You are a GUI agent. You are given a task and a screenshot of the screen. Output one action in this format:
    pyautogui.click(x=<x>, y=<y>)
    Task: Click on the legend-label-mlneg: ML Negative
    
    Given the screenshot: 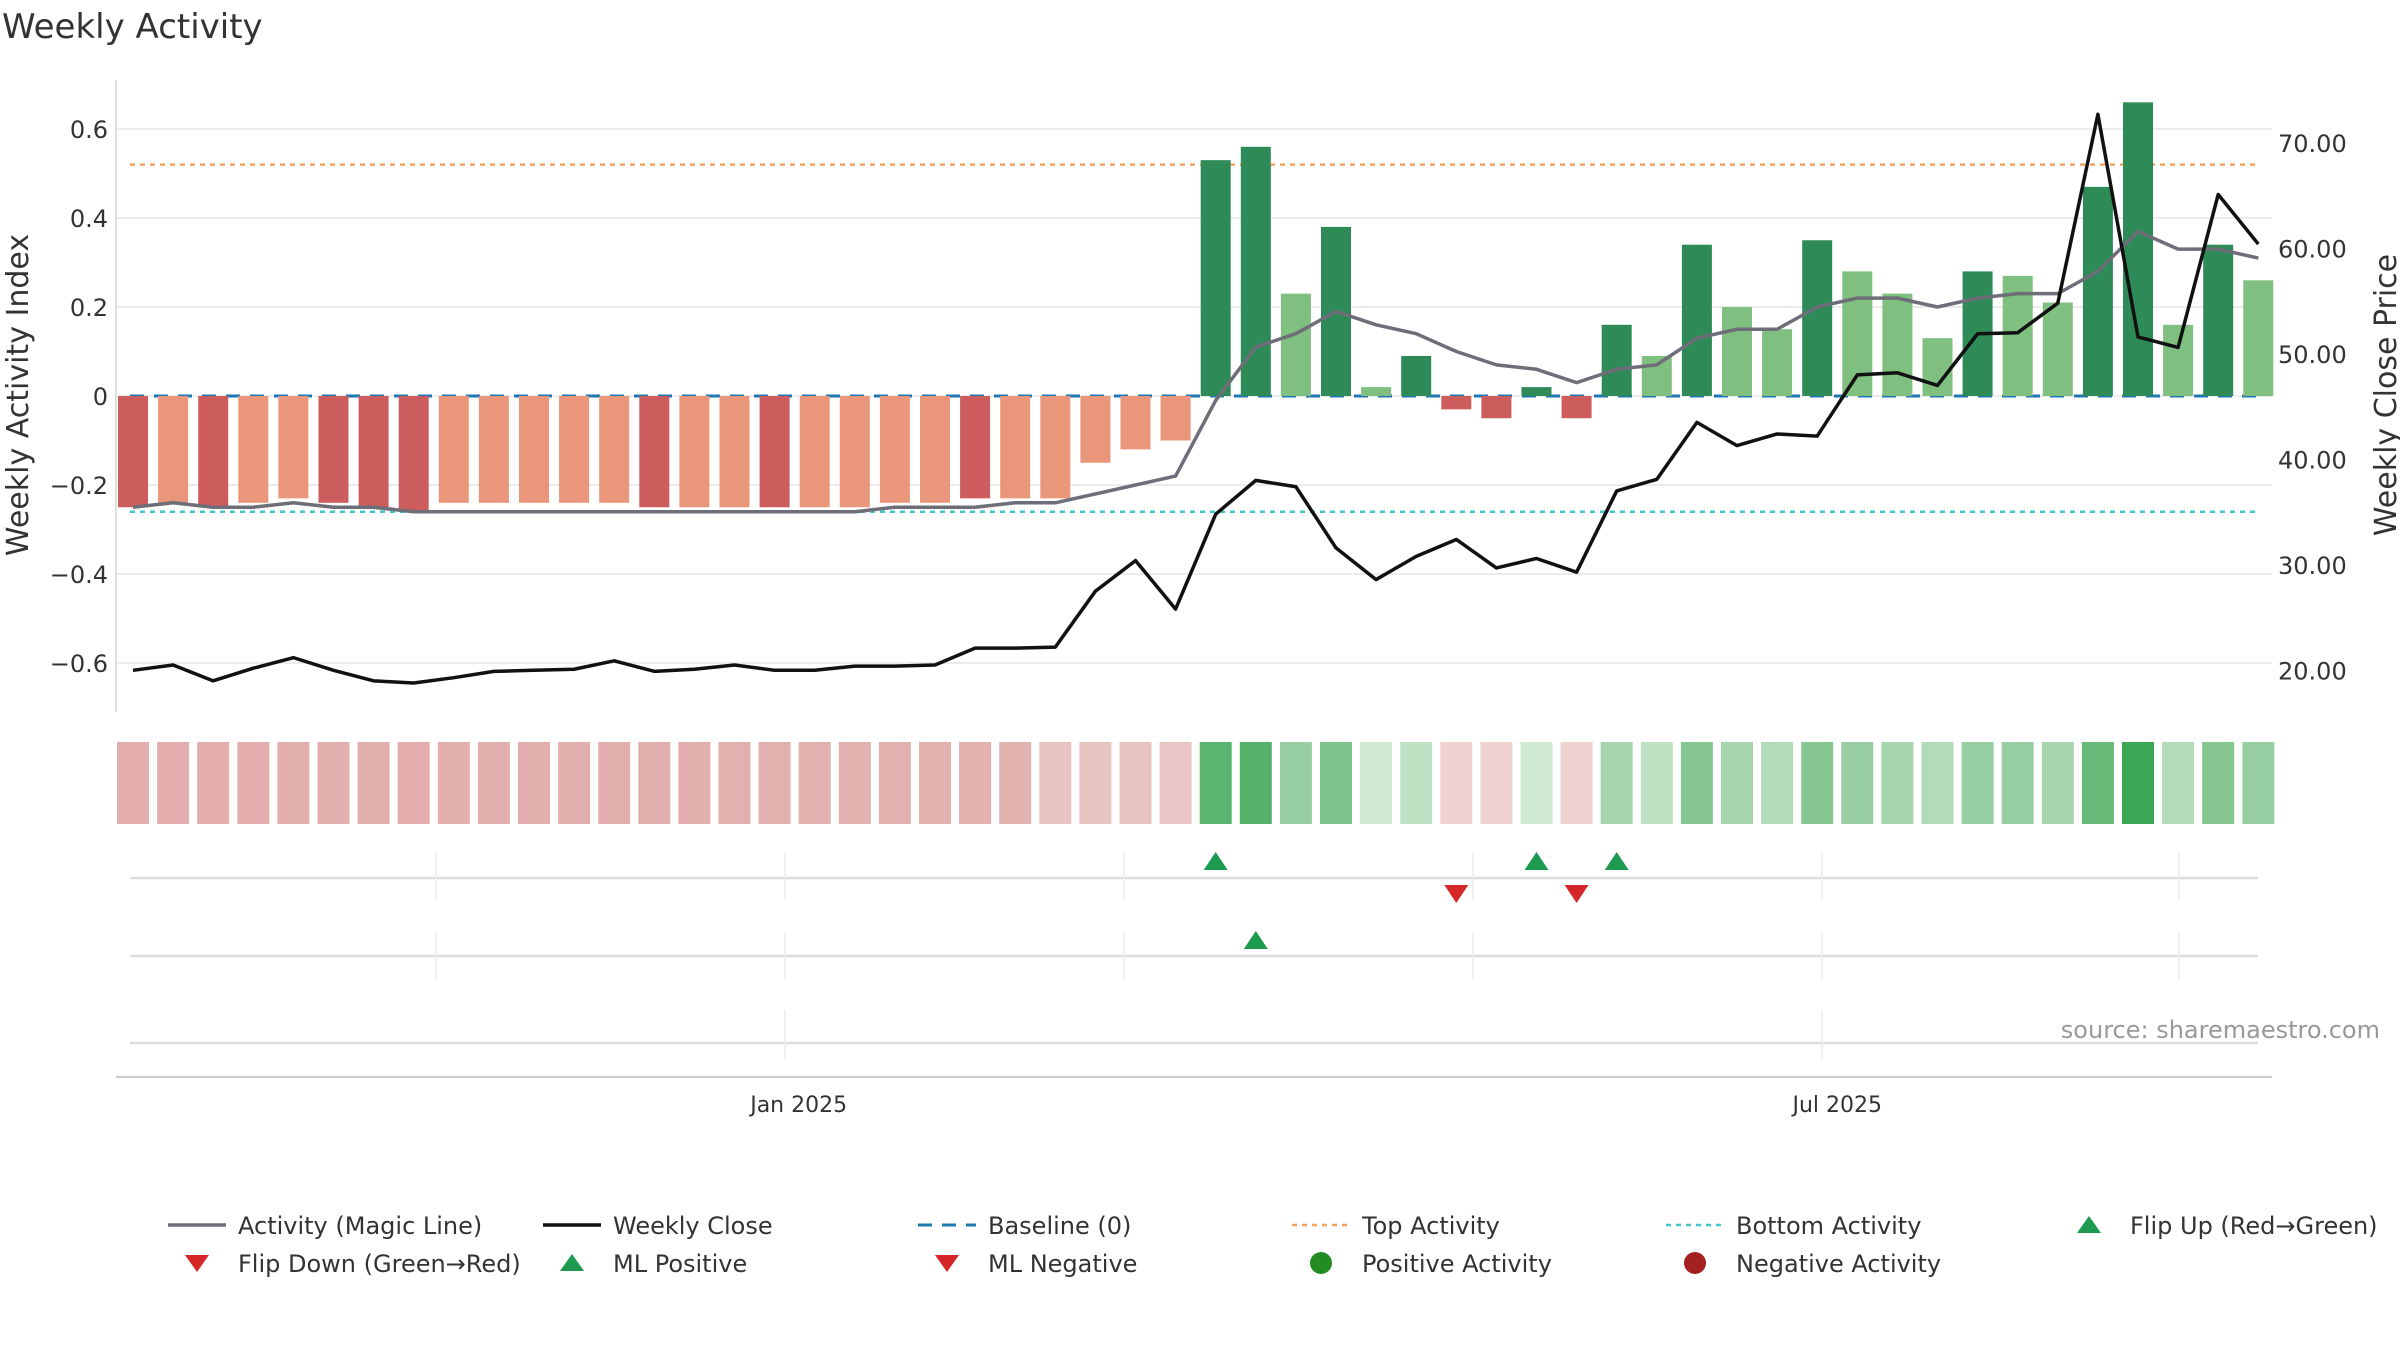 What is the action you would take?
    pyautogui.click(x=1062, y=1264)
    